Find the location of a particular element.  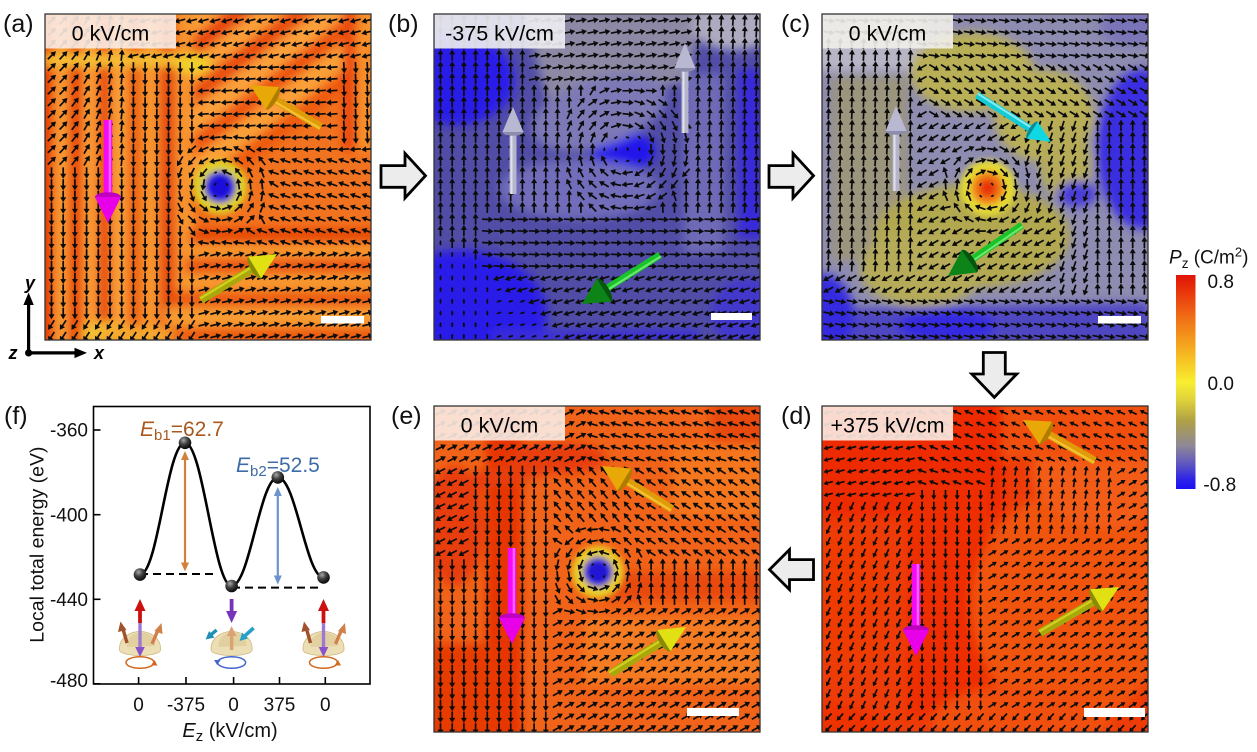

svg-text: -0.8 is located at coordinates (1219, 485).